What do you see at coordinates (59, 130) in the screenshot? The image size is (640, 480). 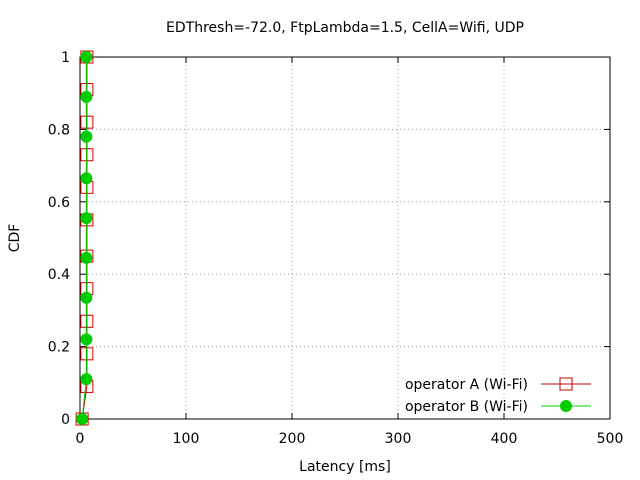 I see `y-tick-label: 0.8` at bounding box center [59, 130].